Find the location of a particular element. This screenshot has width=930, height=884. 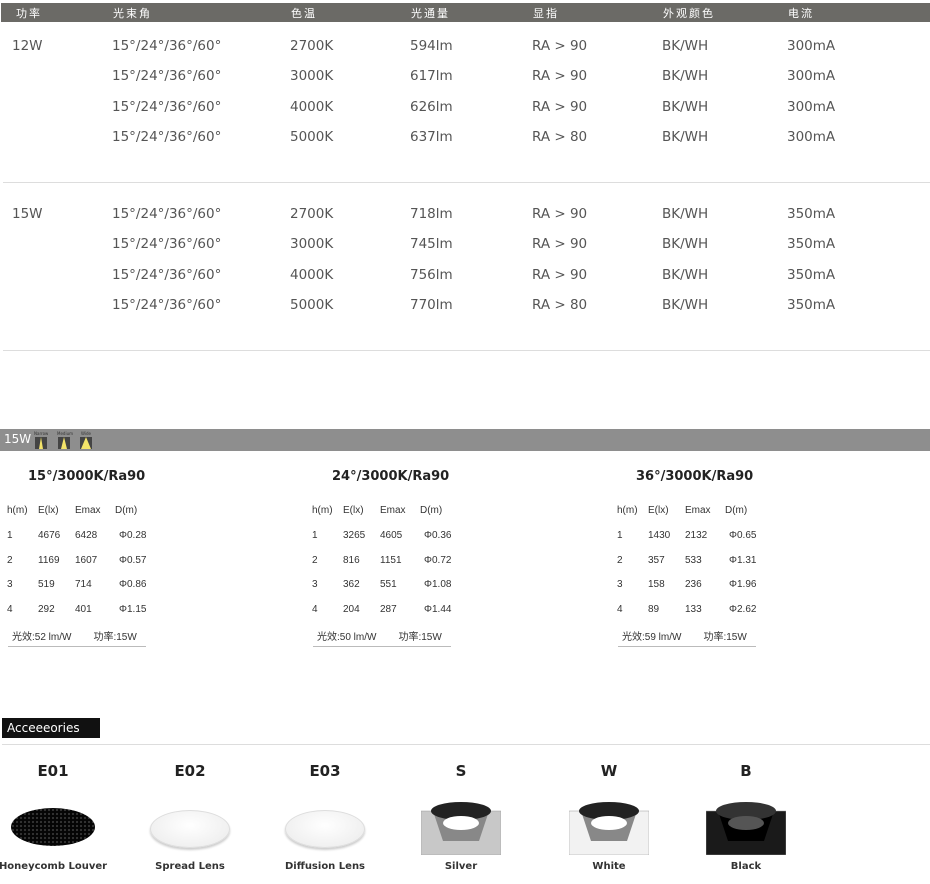

photometric-cell: Φ0.65 is located at coordinates (743, 535).